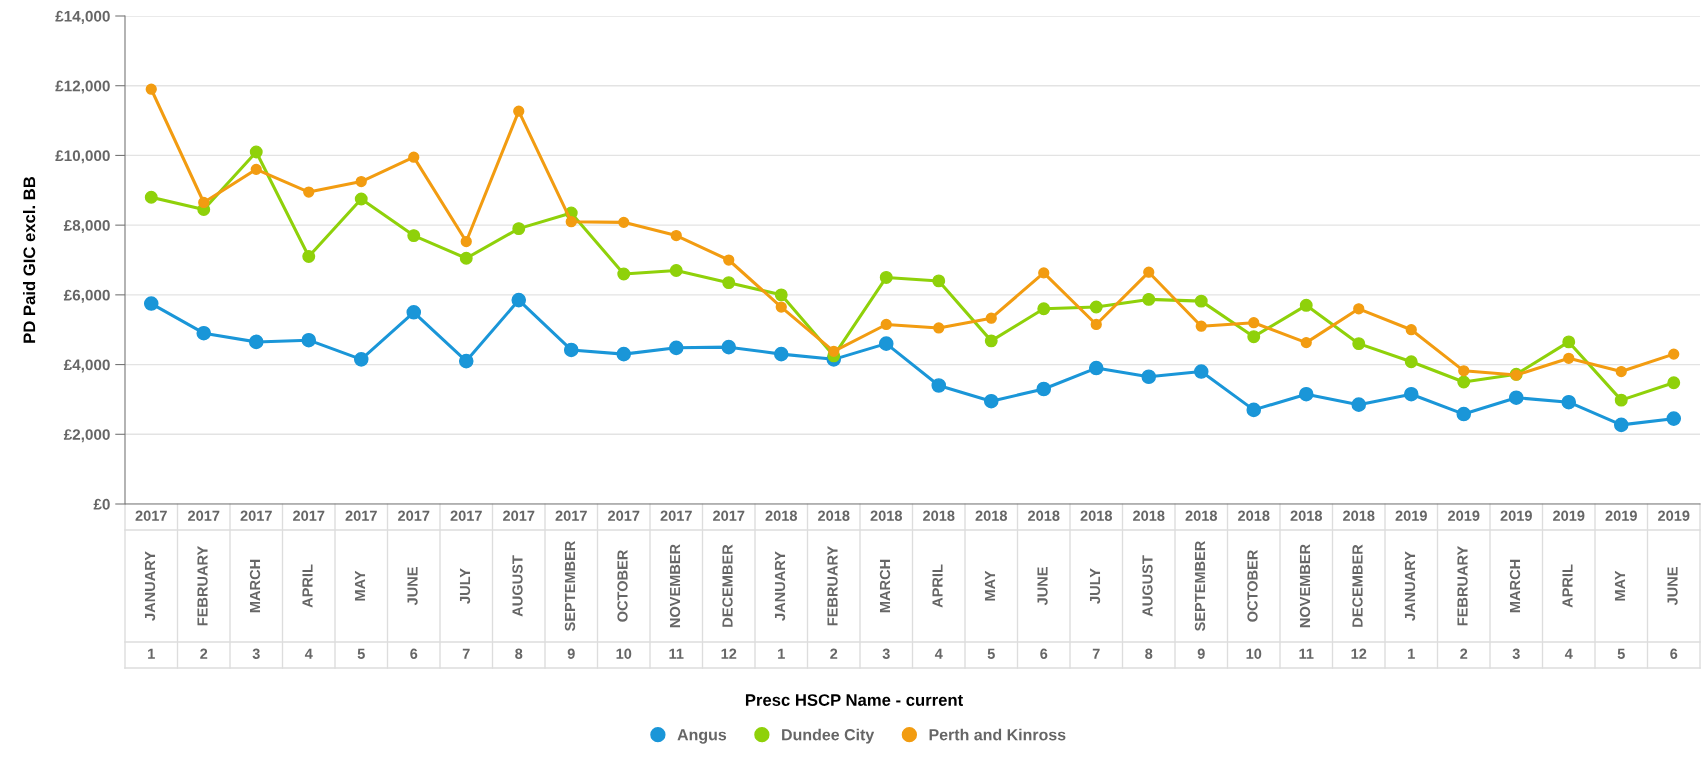  What do you see at coordinates (1464, 584) in the screenshot?
I see `category-label: 2019 FEBRUARY 2` at bounding box center [1464, 584].